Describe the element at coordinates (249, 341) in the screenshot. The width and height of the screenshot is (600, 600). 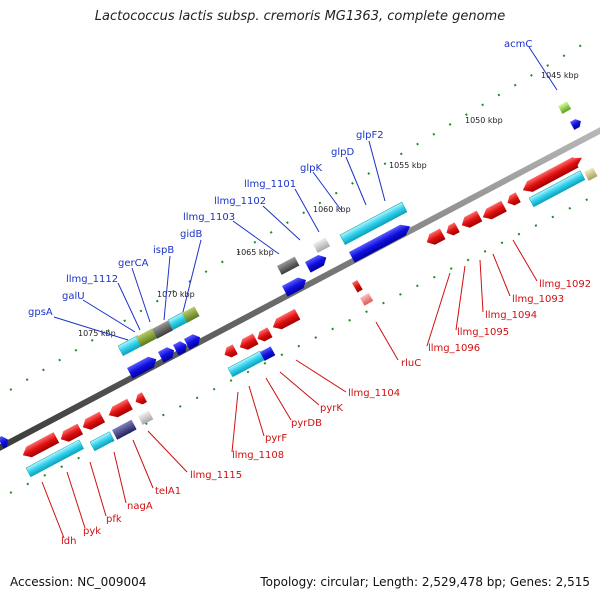
I see `feature-pyrDB` at that location.